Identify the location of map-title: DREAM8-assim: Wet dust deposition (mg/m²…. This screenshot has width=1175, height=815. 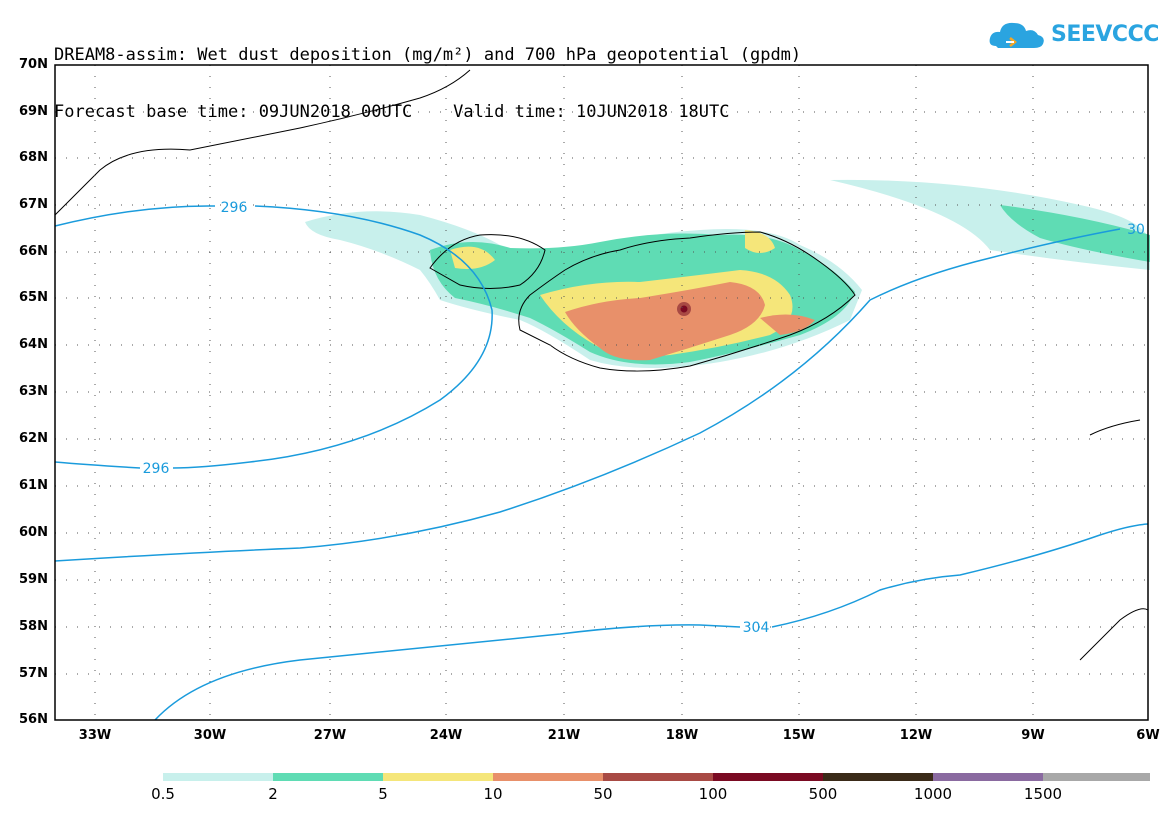
(427, 74).